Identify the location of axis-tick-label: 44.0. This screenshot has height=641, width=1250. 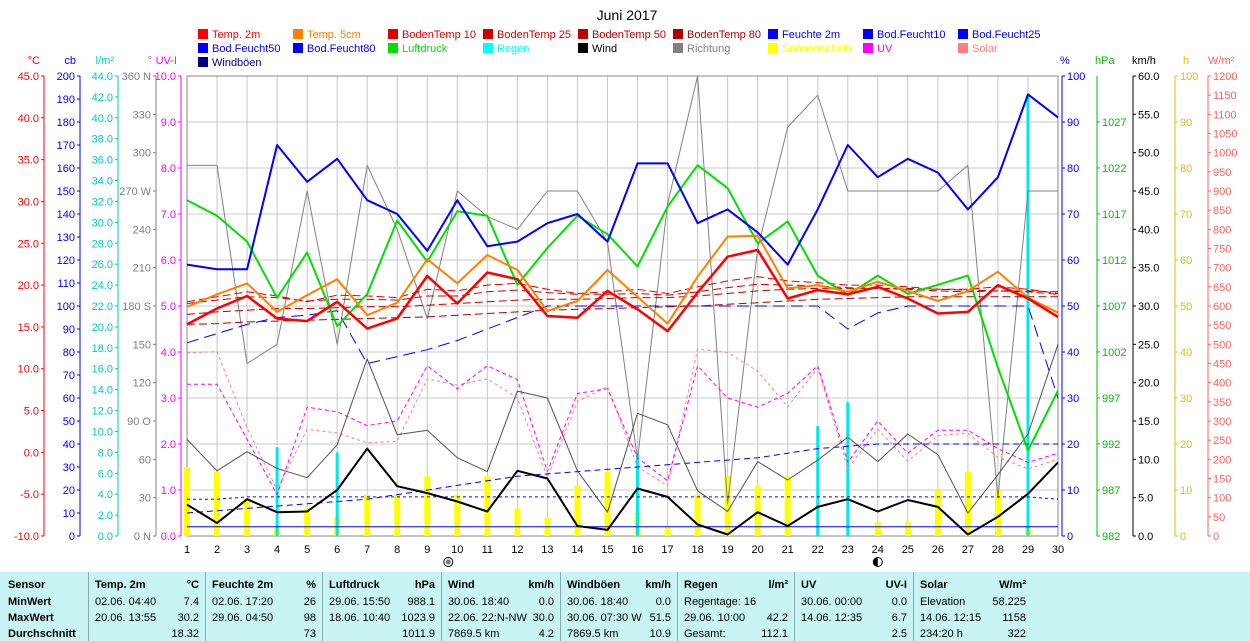
(102, 77).